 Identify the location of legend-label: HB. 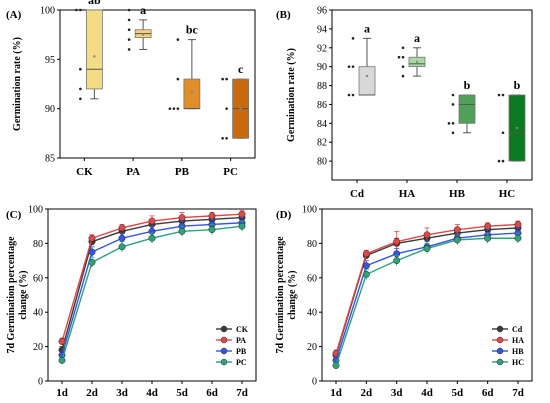
(518, 351).